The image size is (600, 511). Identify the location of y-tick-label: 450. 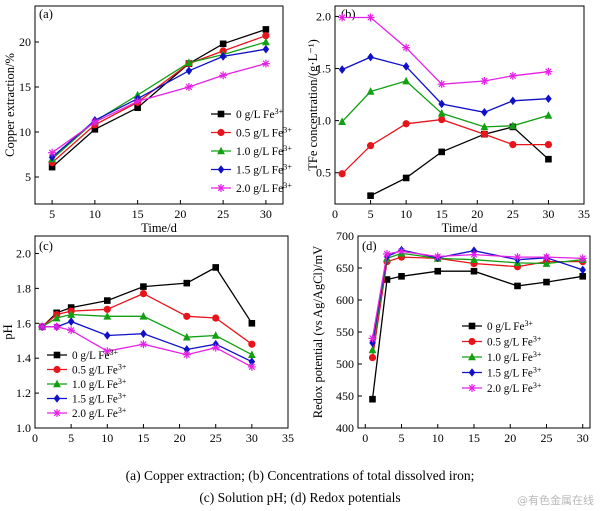
(345, 396).